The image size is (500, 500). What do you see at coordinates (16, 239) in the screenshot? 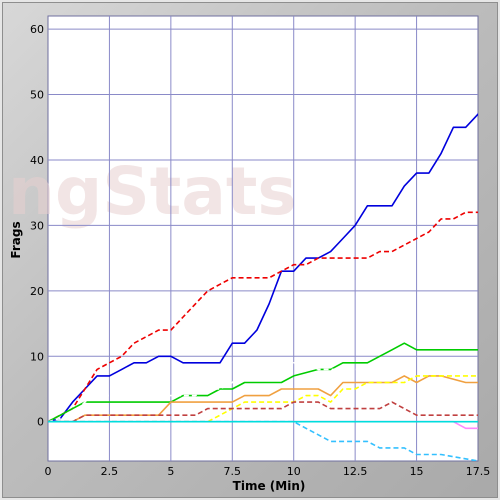
I see `y-axis-label: Frags` at bounding box center [16, 239].